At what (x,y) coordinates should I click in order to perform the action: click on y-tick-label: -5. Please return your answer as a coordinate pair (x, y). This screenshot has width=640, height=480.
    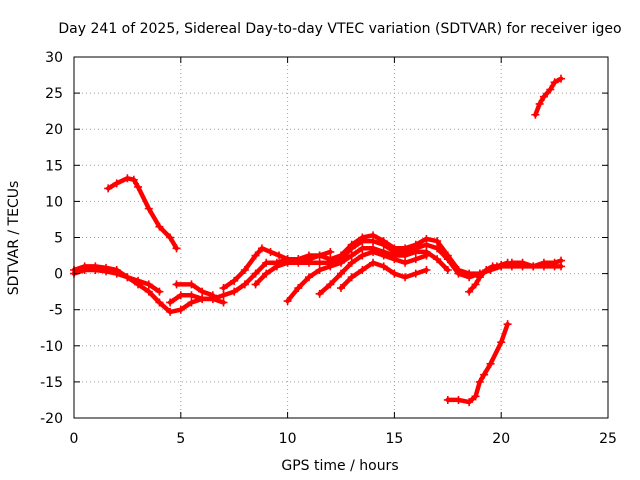
    Looking at the image, I should click on (56, 311).